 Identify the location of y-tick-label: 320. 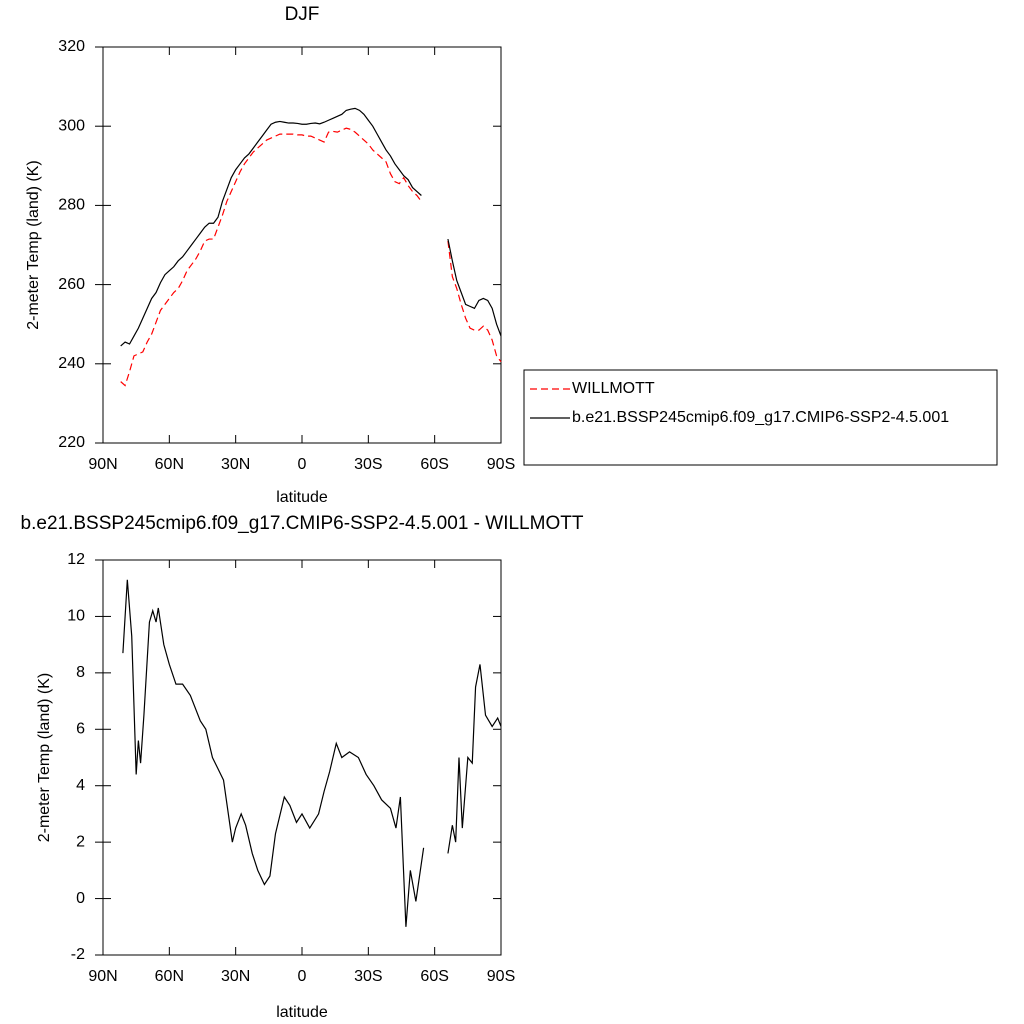
(71, 46).